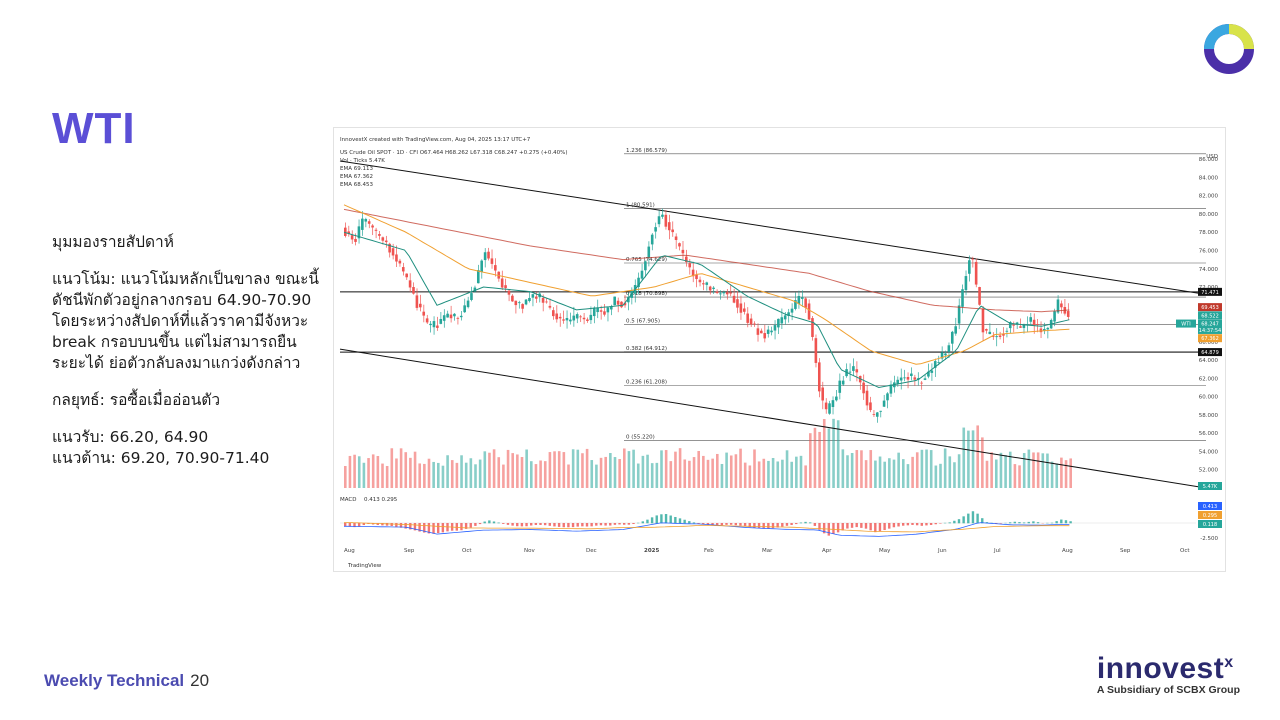 The height and width of the screenshot is (720, 1280). What do you see at coordinates (409, 551) in the screenshot?
I see `x-axis-label: Sep` at bounding box center [409, 551].